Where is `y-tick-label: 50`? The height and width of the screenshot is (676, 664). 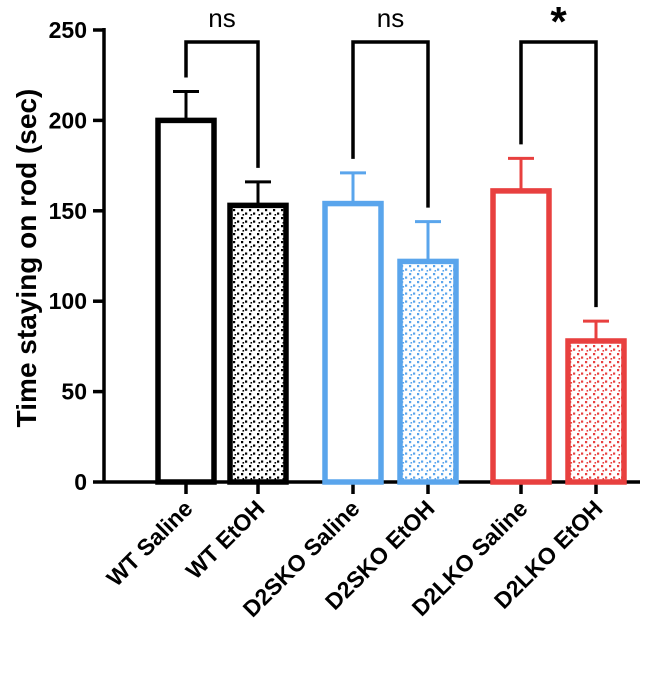
y-tick-label: 50 is located at coordinates (74, 392).